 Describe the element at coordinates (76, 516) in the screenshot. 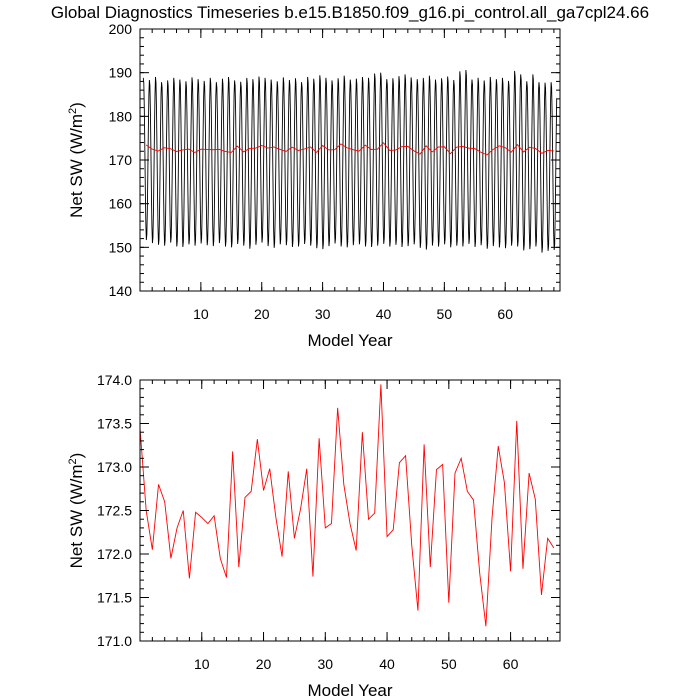

I see `bottom-y-label-main: Net SW (W/m` at that location.